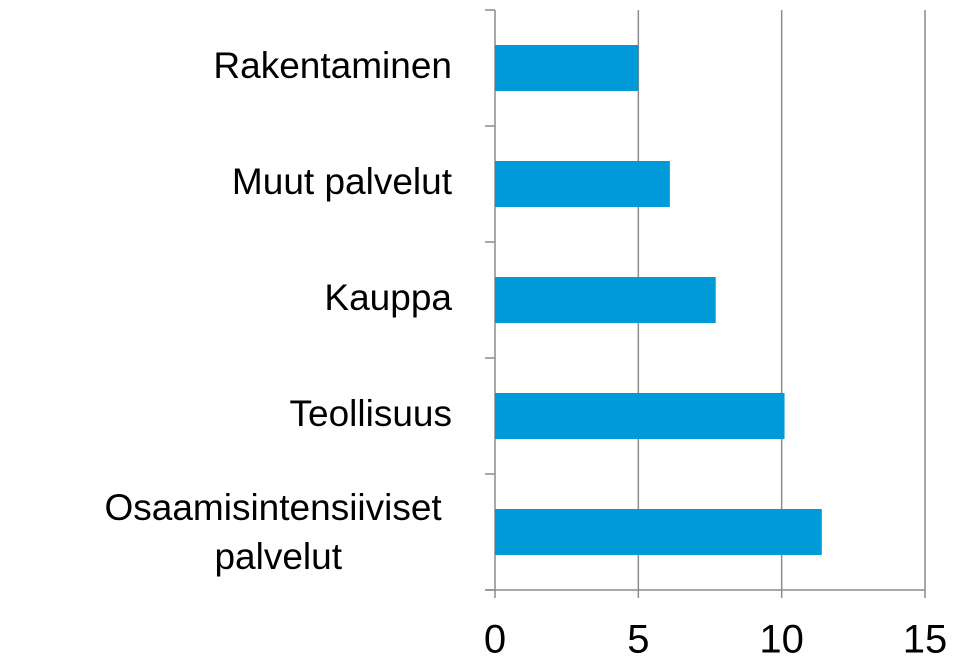  I want to click on y-tick-label: Muut palvelut, so click(342, 181).